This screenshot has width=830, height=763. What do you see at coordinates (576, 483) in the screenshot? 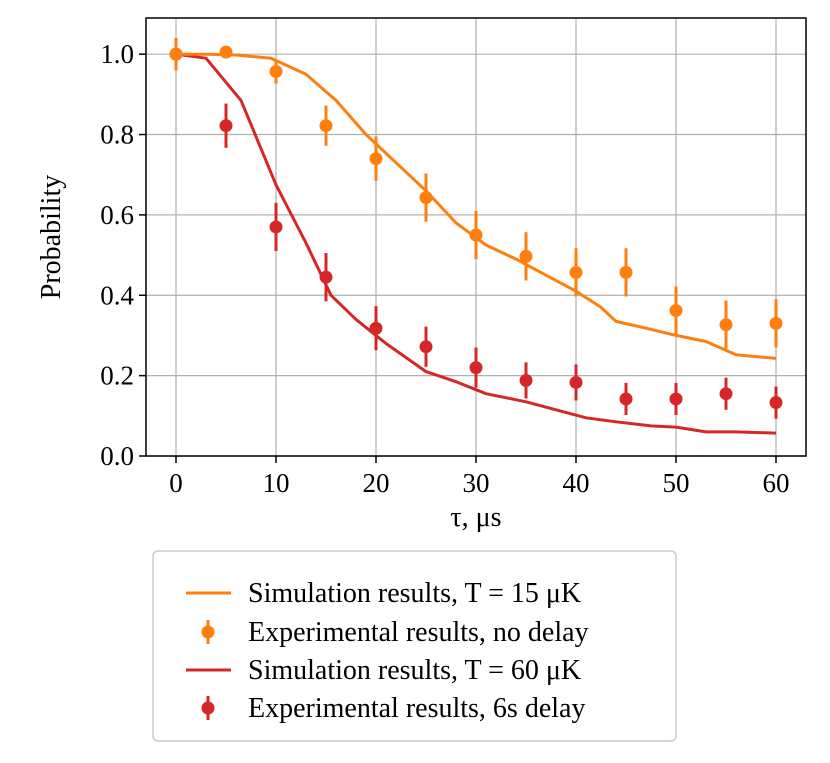
I see `x-tick-label: 40` at bounding box center [576, 483].